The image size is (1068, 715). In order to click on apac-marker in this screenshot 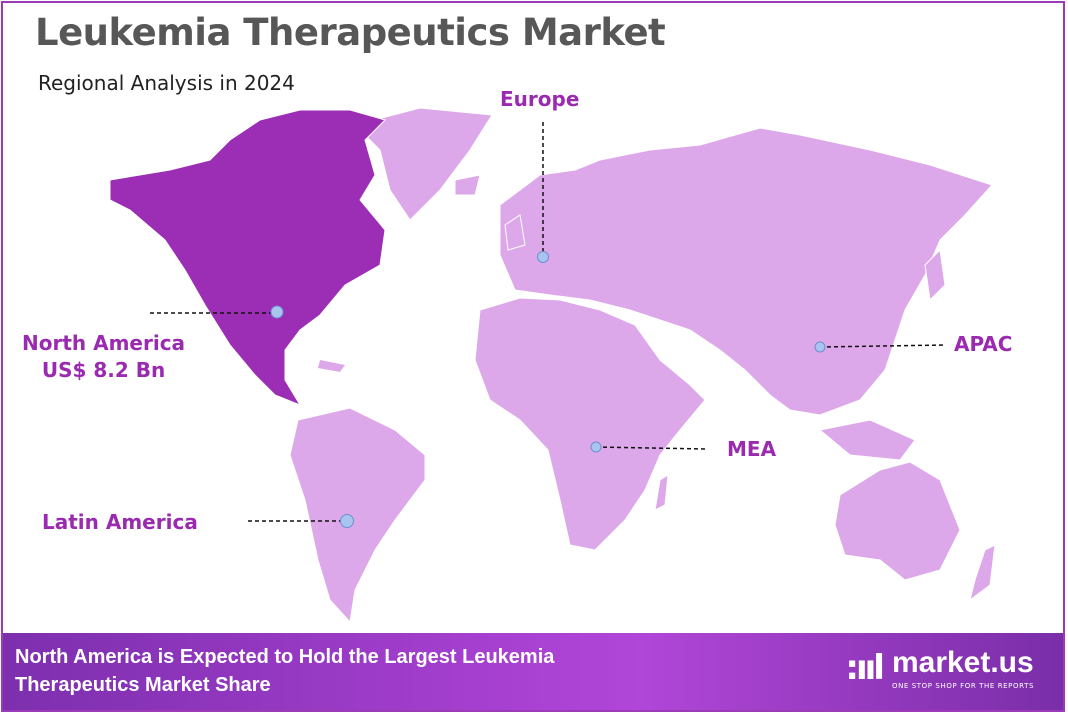, I will do `click(820, 347)`.